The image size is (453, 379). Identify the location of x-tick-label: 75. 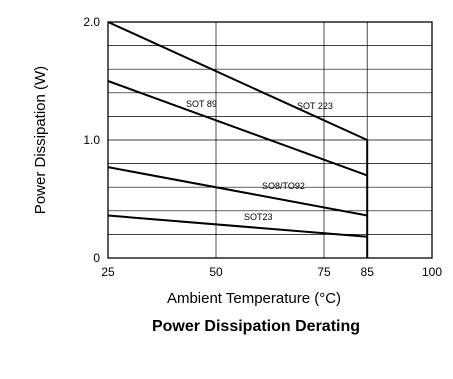
(324, 272).